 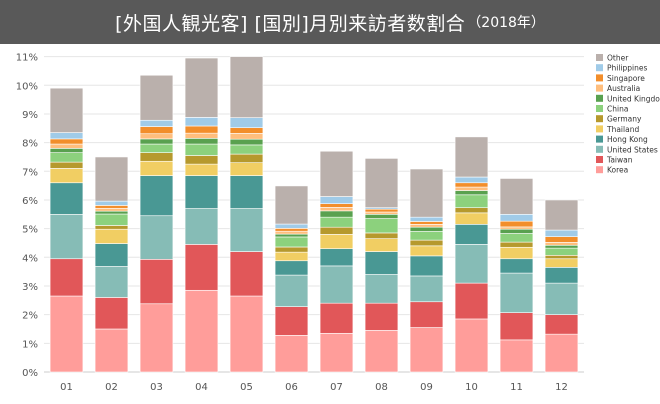 What do you see at coordinates (66, 387) in the screenshot?
I see `x-tick-label: 01` at bounding box center [66, 387].